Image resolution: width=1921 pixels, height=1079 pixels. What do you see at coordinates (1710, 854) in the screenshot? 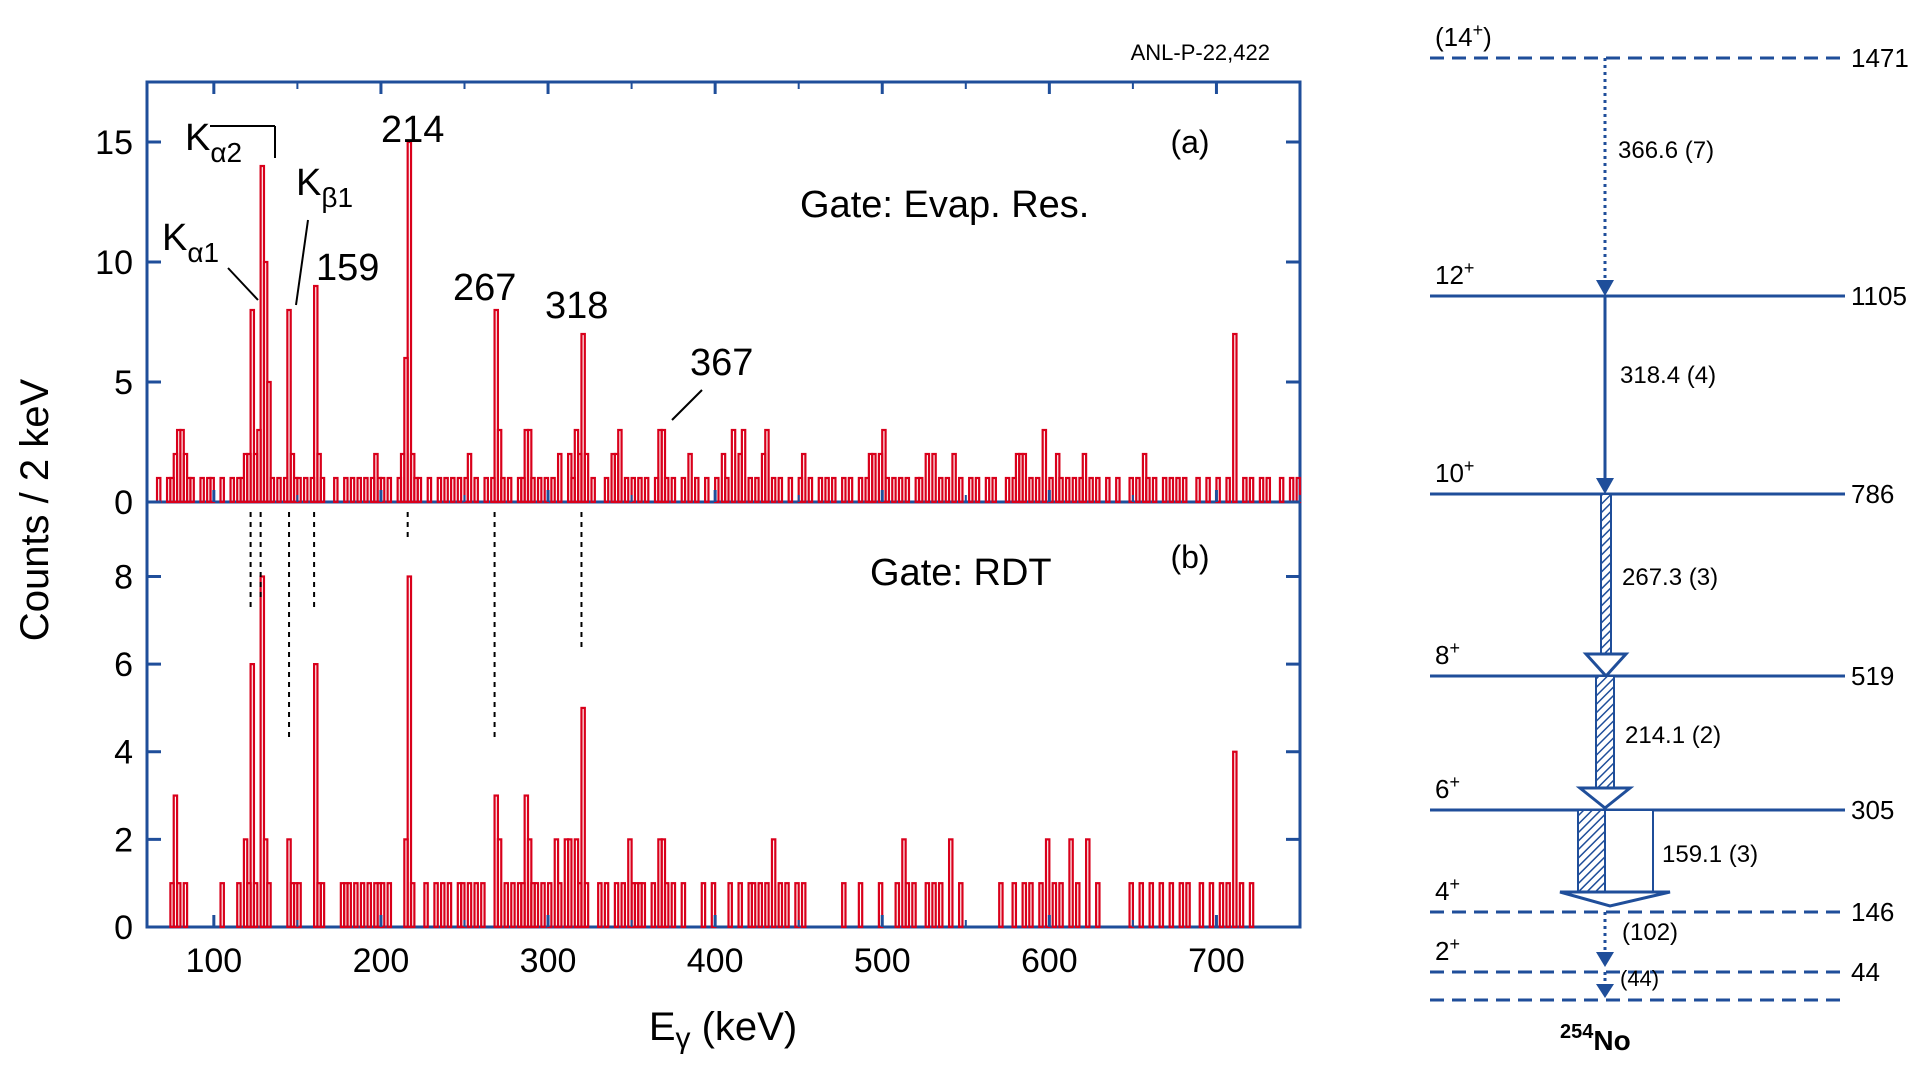
I see `svg-text: 159.1 (3)` at bounding box center [1710, 854].